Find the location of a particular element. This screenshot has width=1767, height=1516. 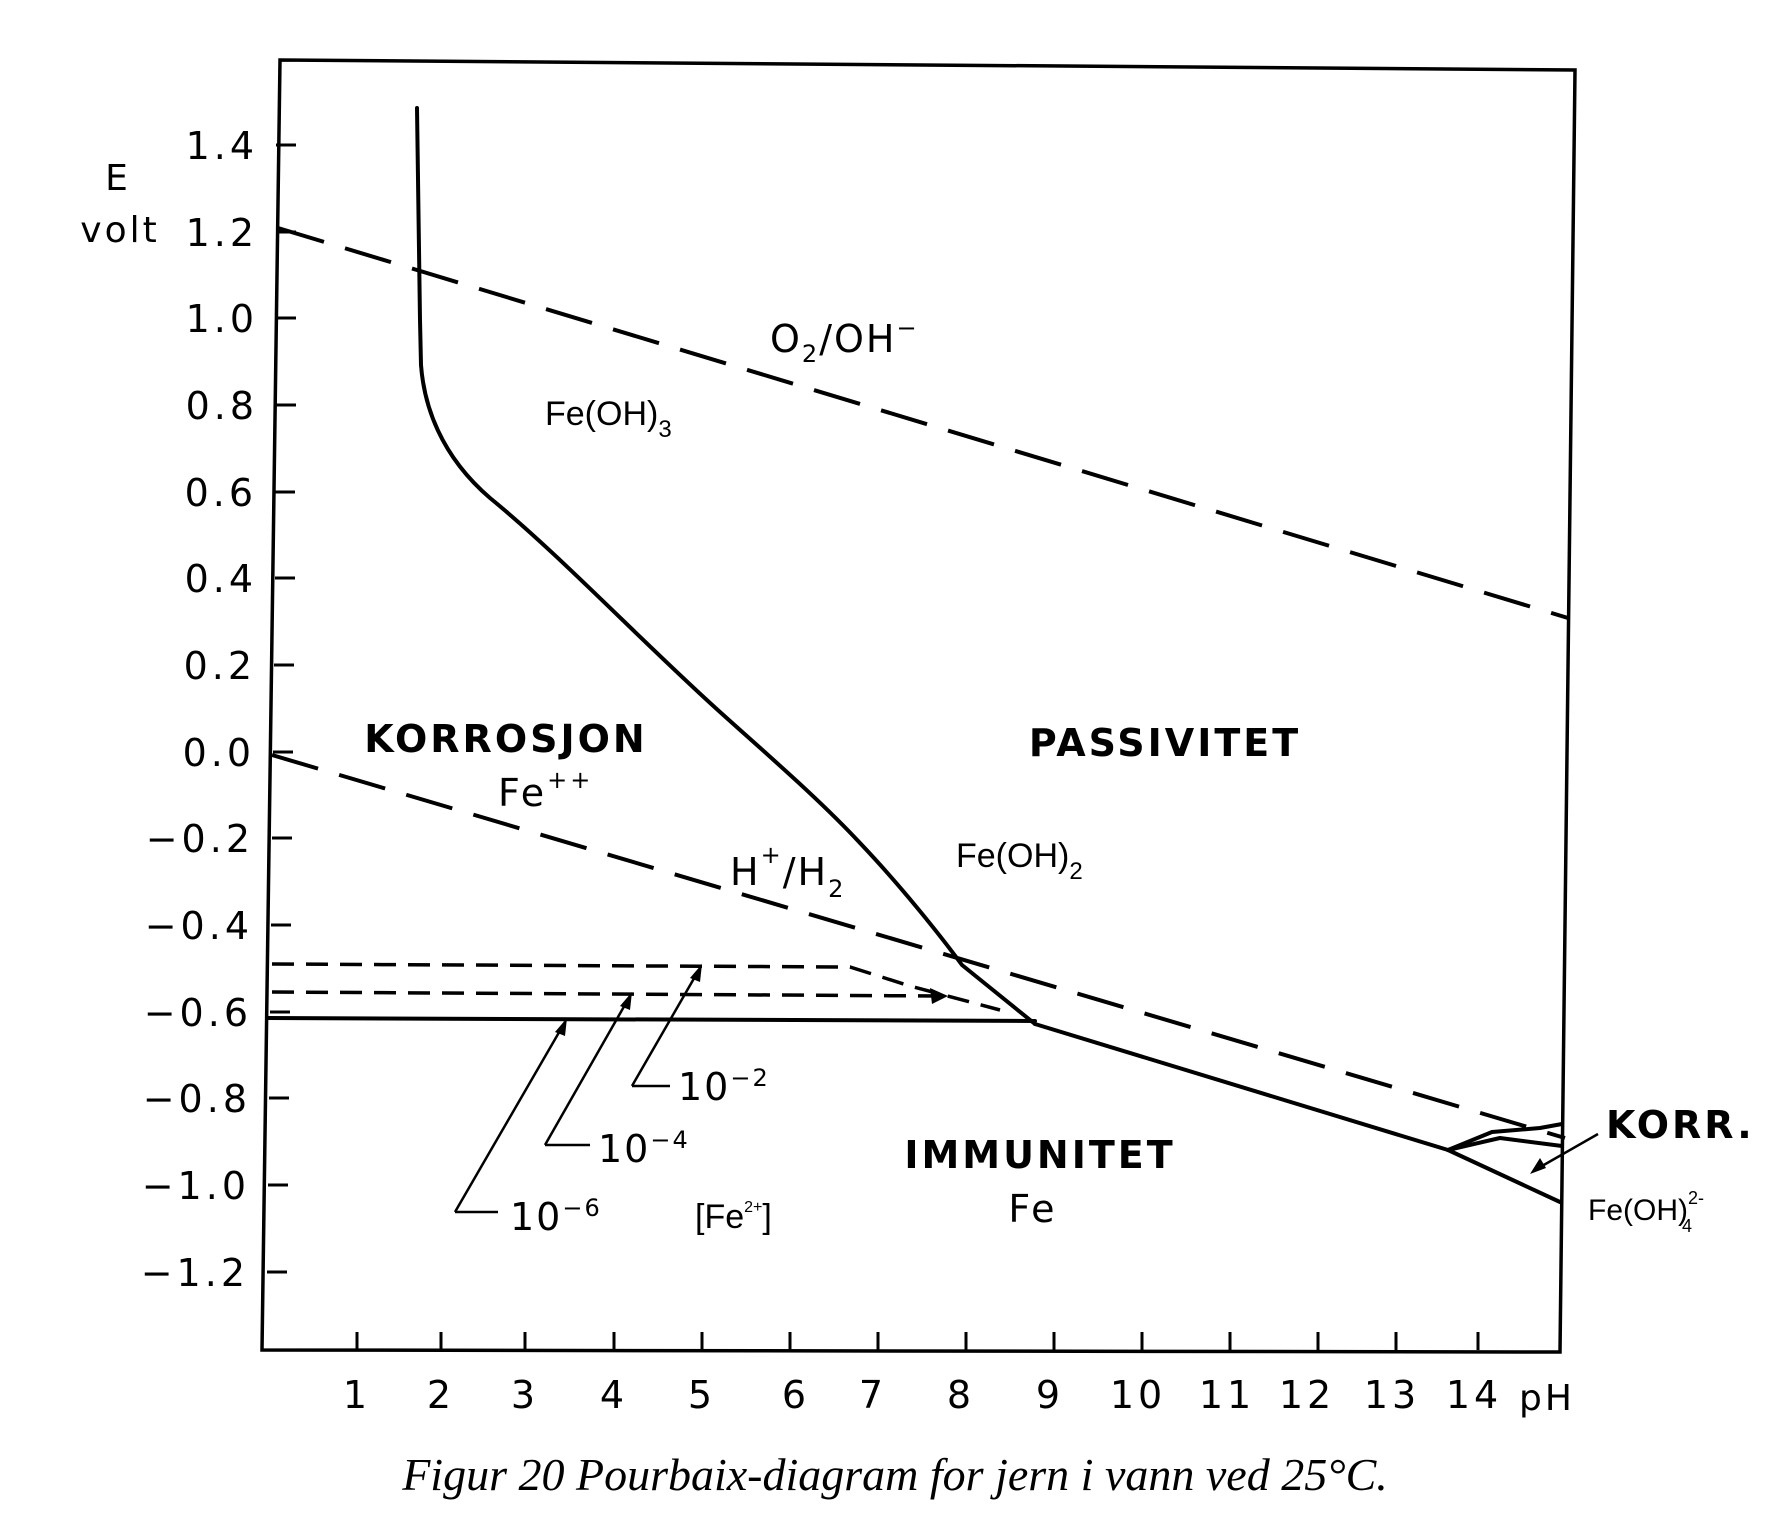

x-tick-label: 1 is located at coordinates (357, 1395).